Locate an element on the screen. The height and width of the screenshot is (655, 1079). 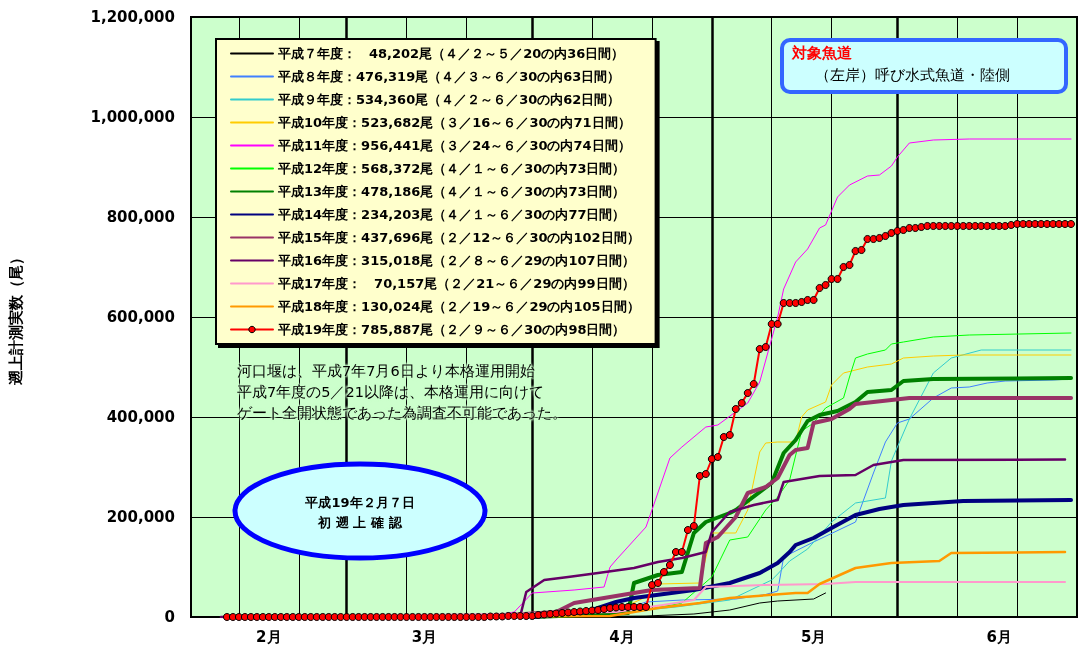
x-tick-label: 2月 is located at coordinates (269, 636).